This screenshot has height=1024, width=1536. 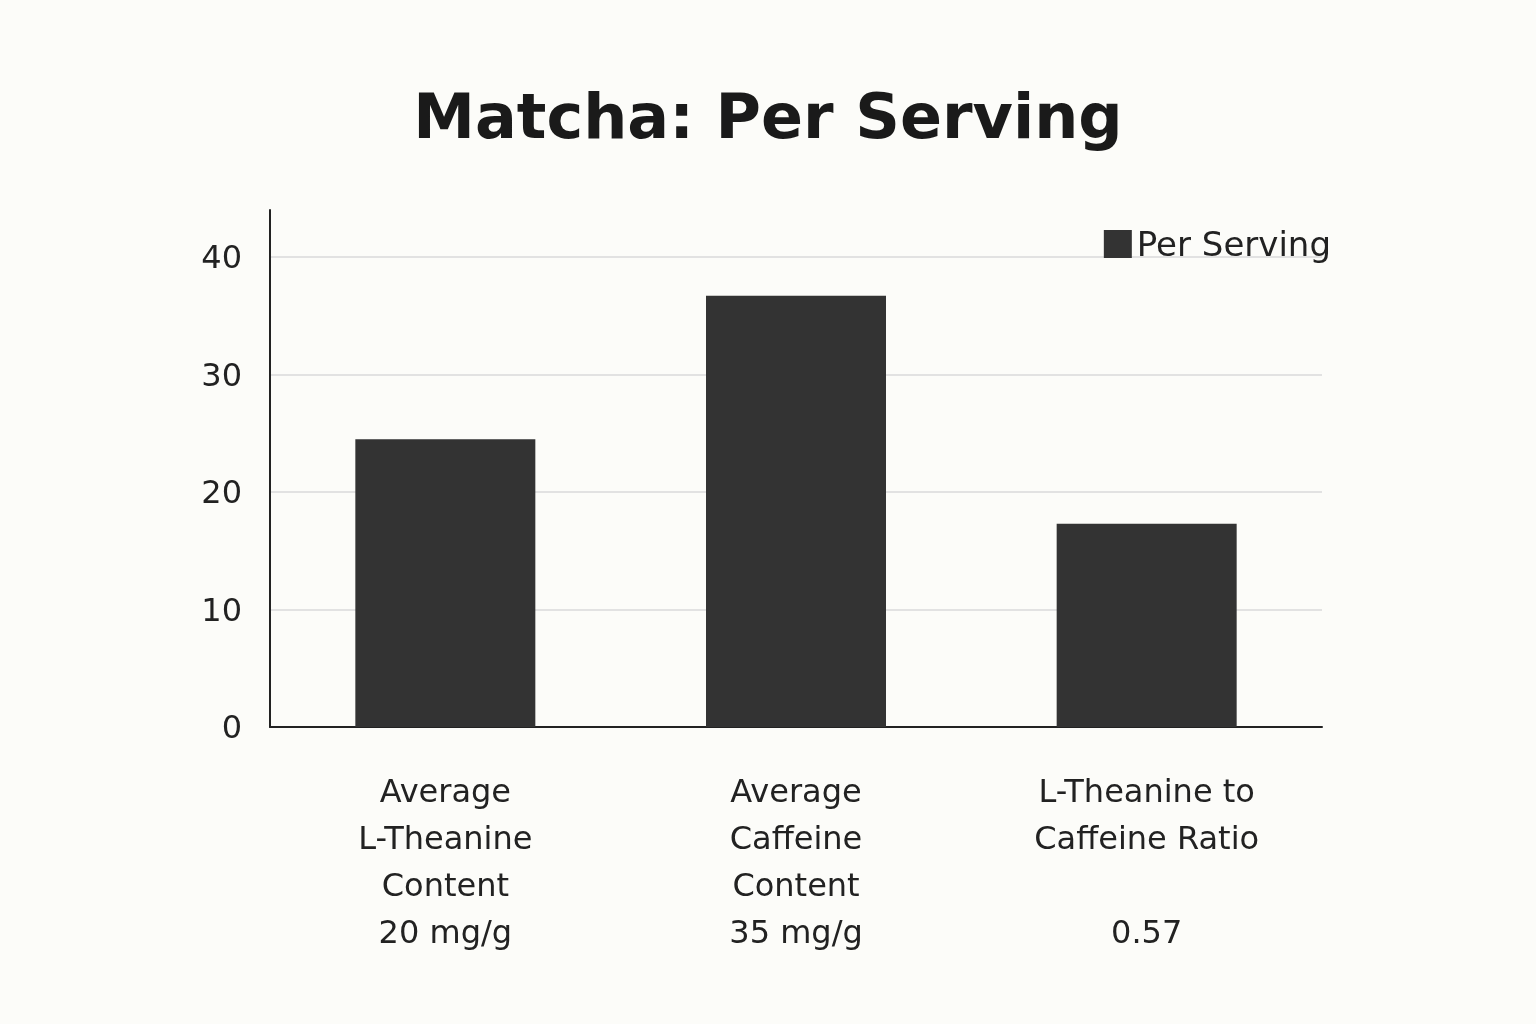 What do you see at coordinates (221, 374) in the screenshot?
I see `y-tick-label: 30` at bounding box center [221, 374].